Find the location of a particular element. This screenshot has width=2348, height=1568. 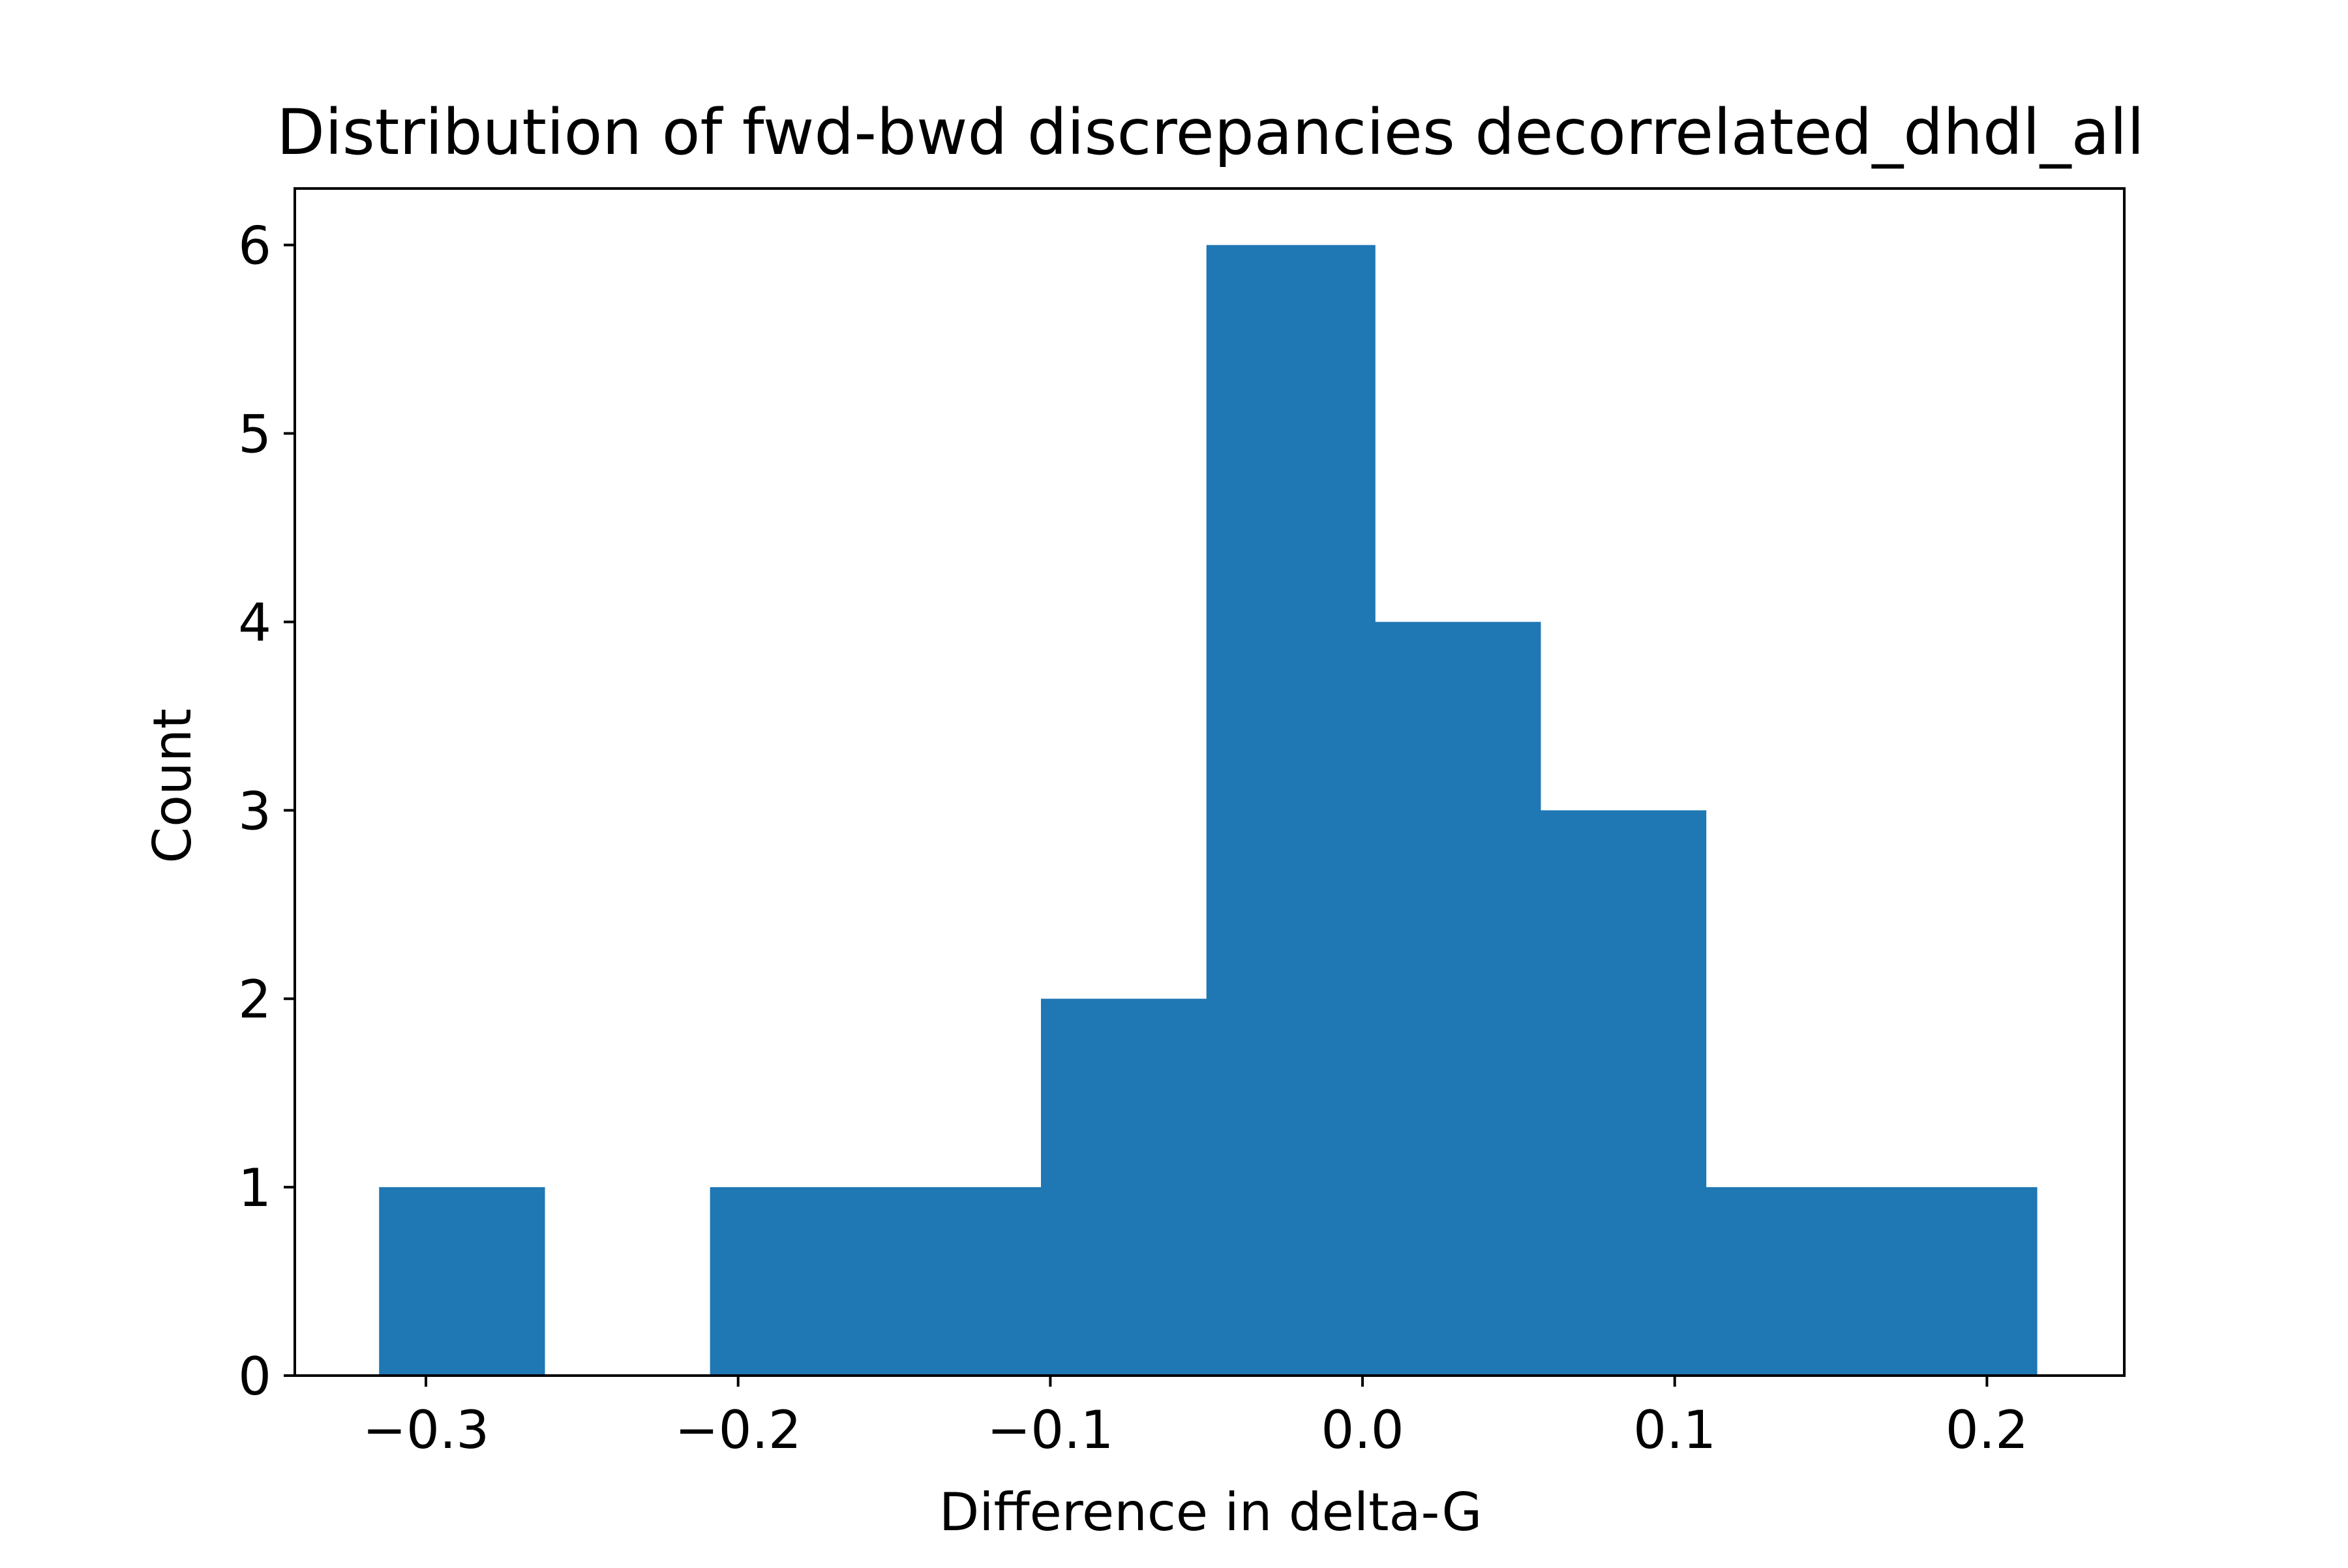

x-tick-label: −0.1 is located at coordinates (1050, 1430).